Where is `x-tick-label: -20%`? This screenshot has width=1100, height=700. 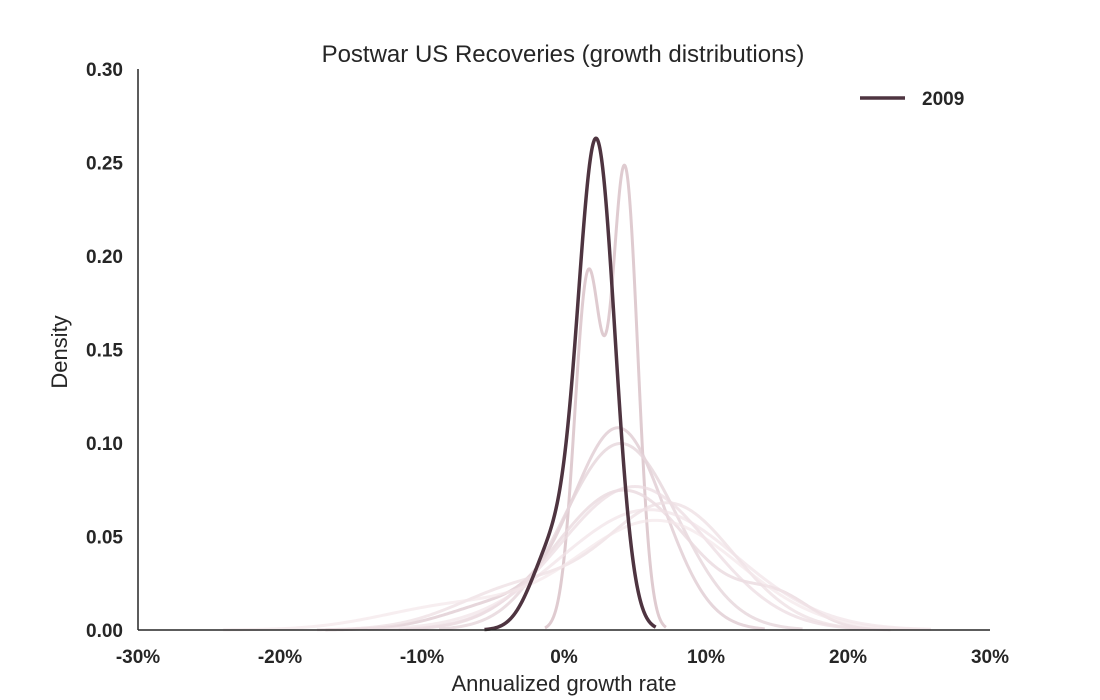
x-tick-label: -20% is located at coordinates (280, 657).